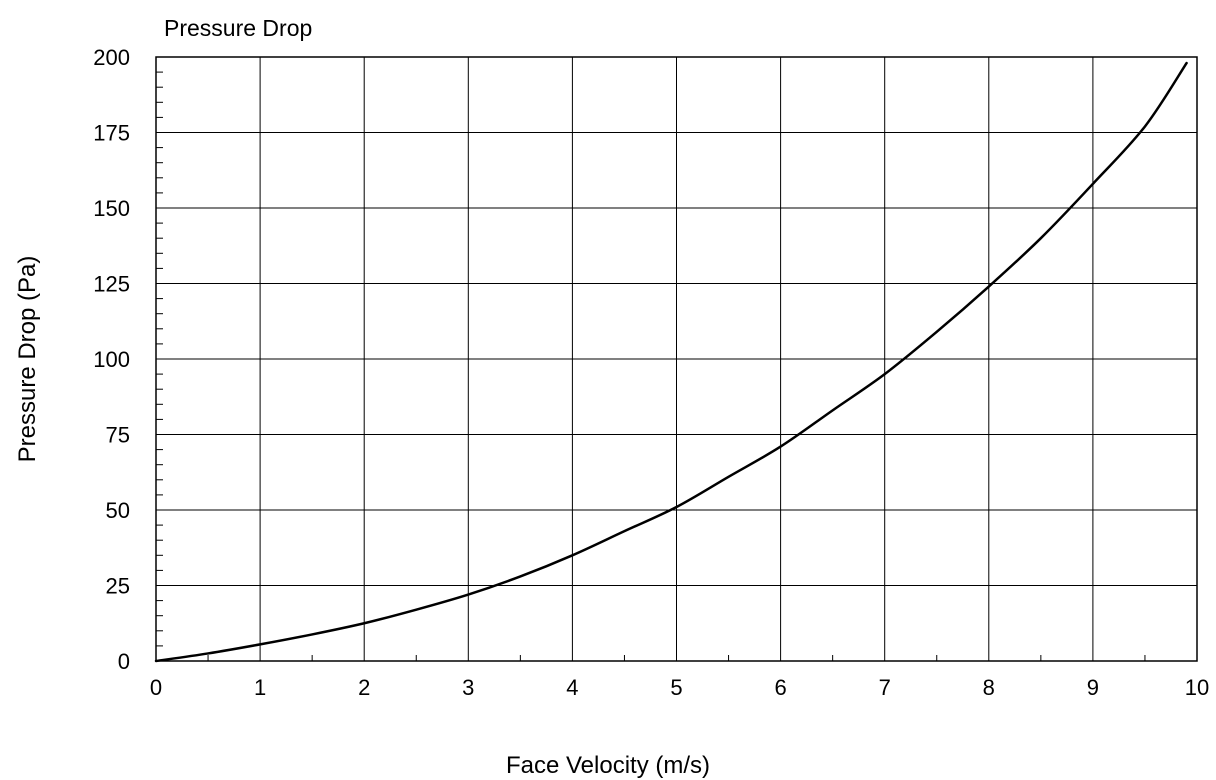 Image resolution: width=1216 pixels, height=780 pixels. What do you see at coordinates (260, 687) in the screenshot?
I see `x-tick-label: 1` at bounding box center [260, 687].